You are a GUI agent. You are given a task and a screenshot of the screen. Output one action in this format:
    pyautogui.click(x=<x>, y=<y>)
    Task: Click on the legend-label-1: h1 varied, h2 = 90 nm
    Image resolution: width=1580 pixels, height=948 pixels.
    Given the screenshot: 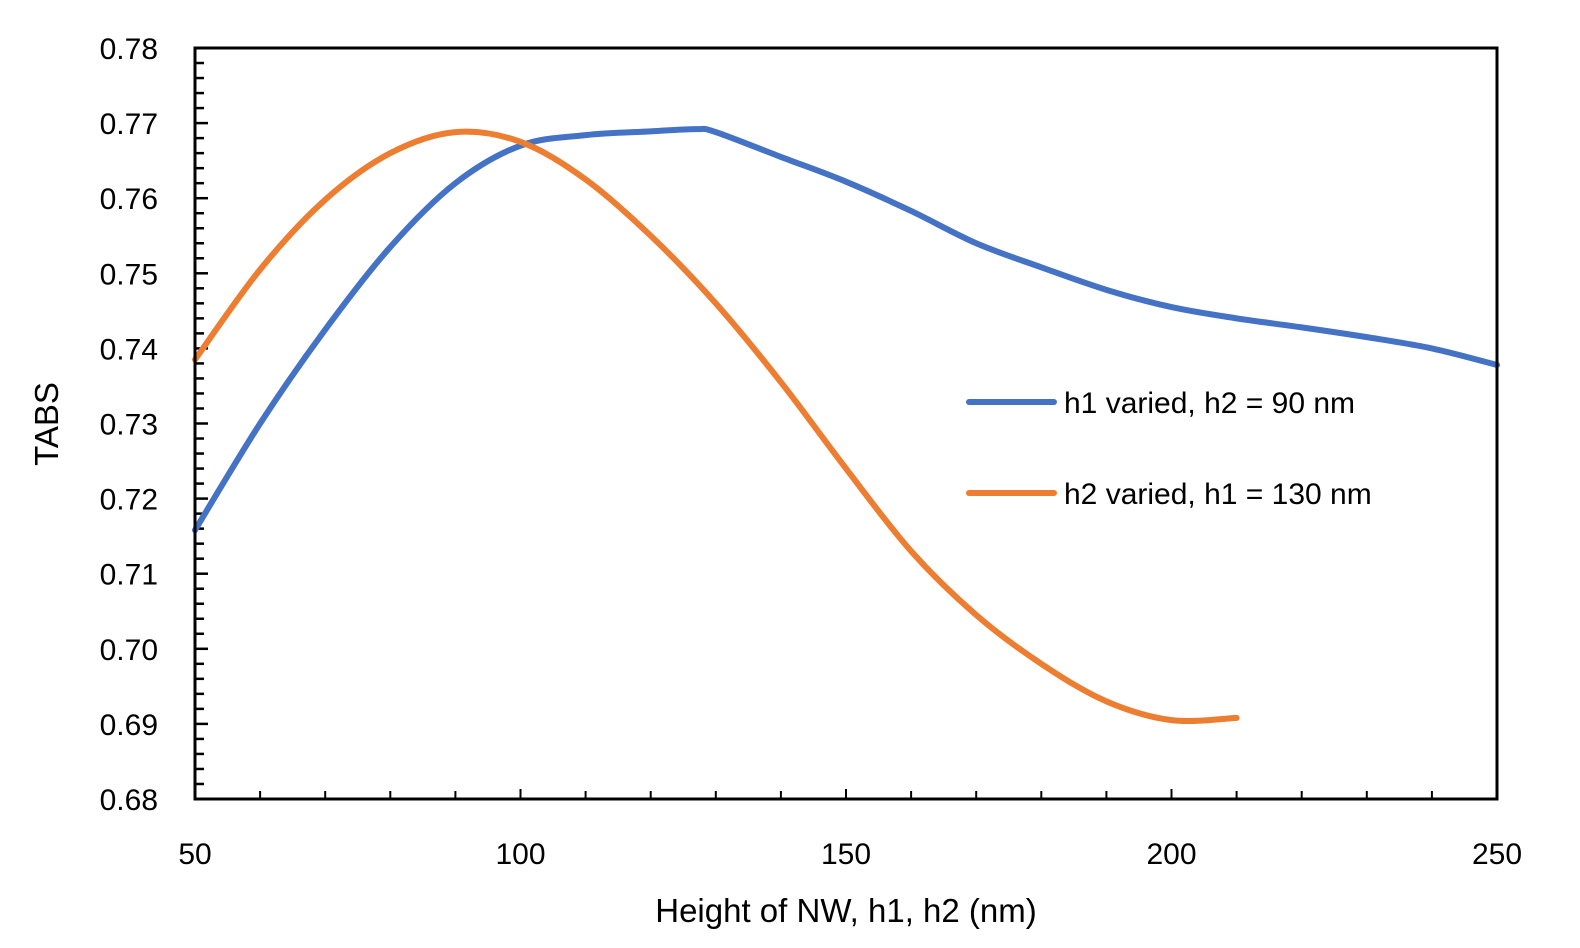 What is the action you would take?
    pyautogui.click(x=1209, y=403)
    